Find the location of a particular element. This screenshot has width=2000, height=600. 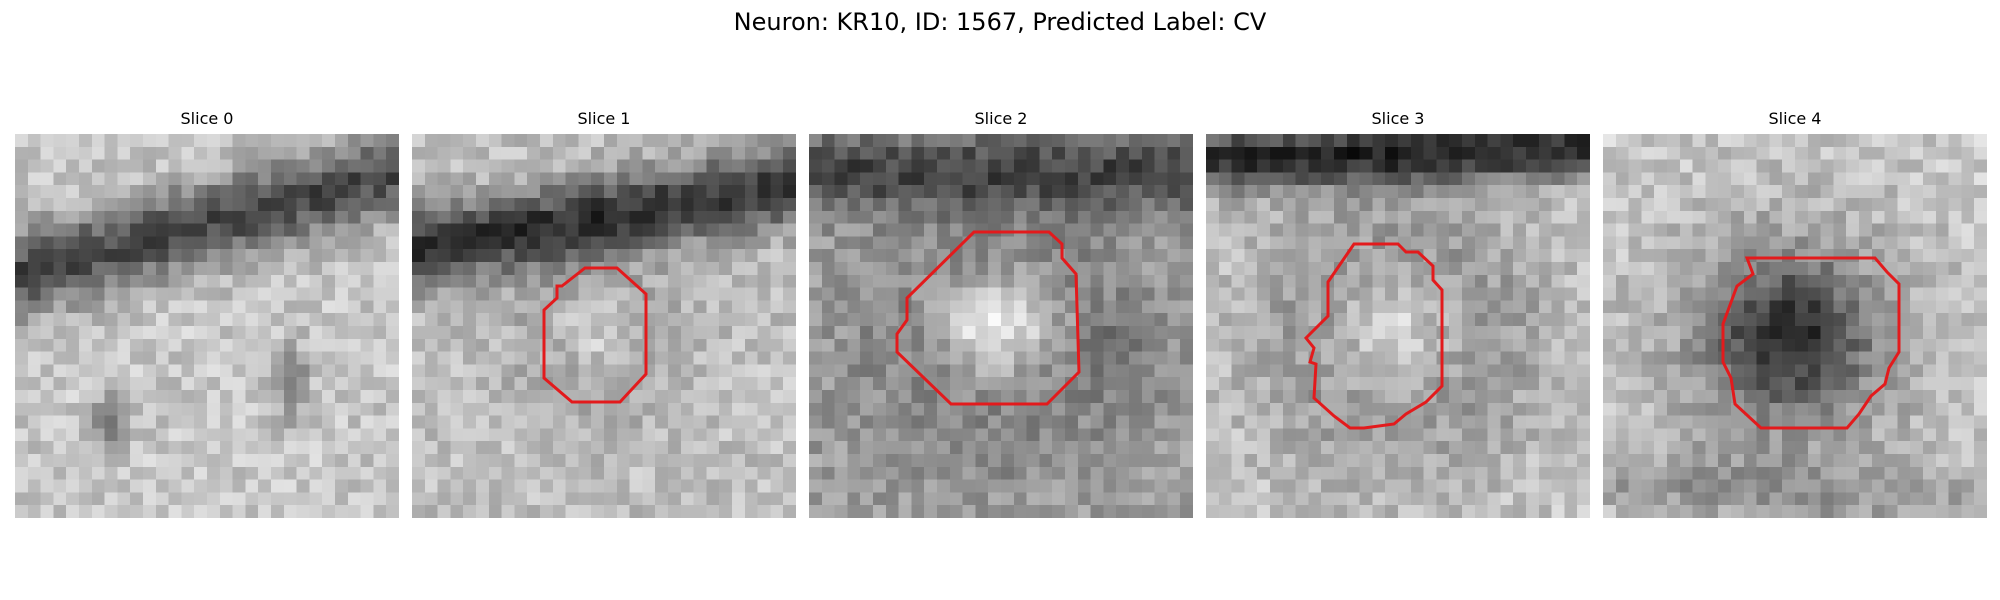

slice-title: Slice 2 is located at coordinates (1001, 118).